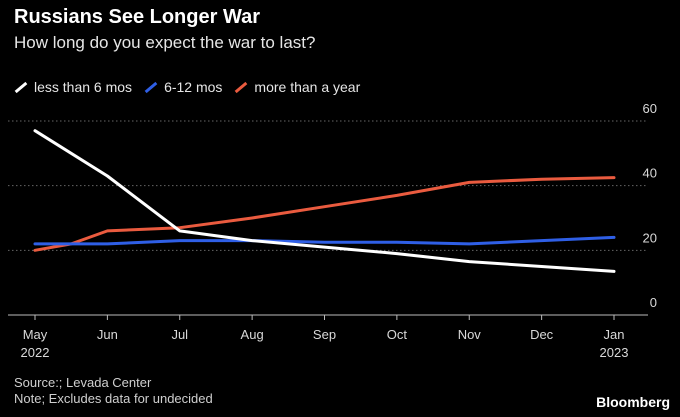 This screenshot has height=417, width=680. I want to click on x-tick-label: Aug, so click(252, 334).